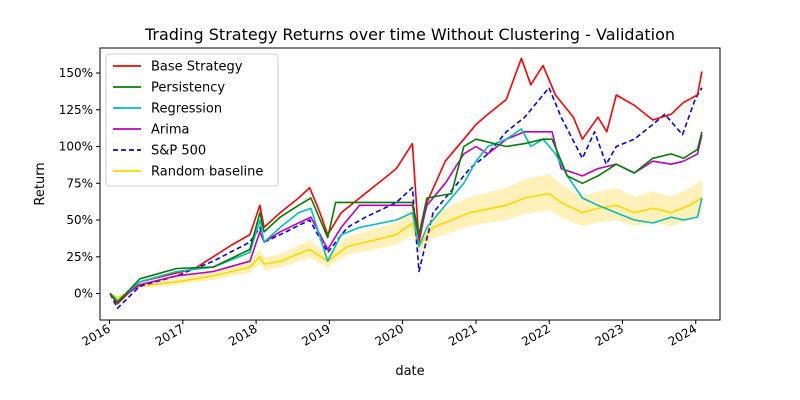  What do you see at coordinates (40, 183) in the screenshot?
I see `y-axis-label: Return` at bounding box center [40, 183].